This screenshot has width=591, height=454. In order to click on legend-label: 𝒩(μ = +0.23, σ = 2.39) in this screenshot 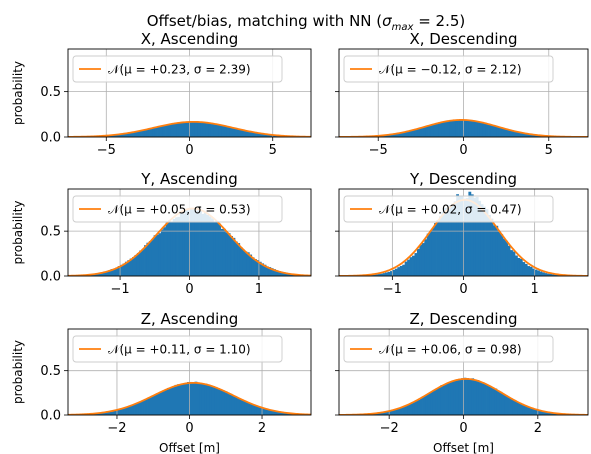, I will do `click(179, 70)`.